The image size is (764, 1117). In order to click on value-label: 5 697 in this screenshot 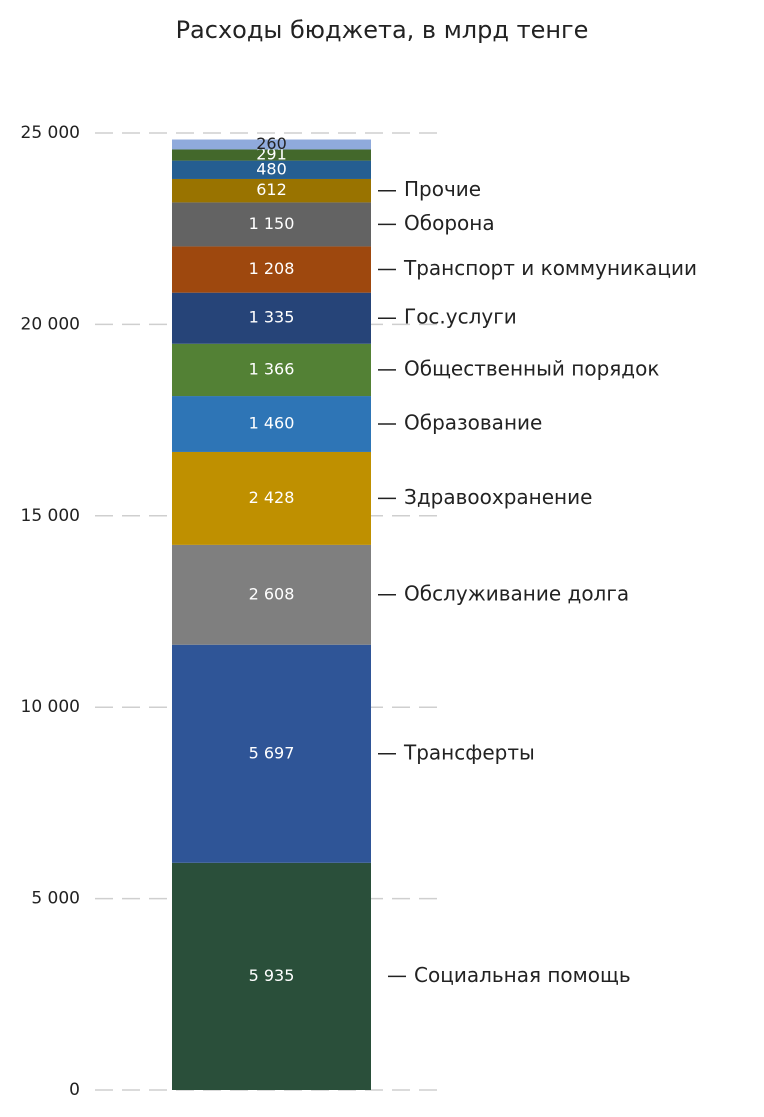, I will do `click(272, 752)`.